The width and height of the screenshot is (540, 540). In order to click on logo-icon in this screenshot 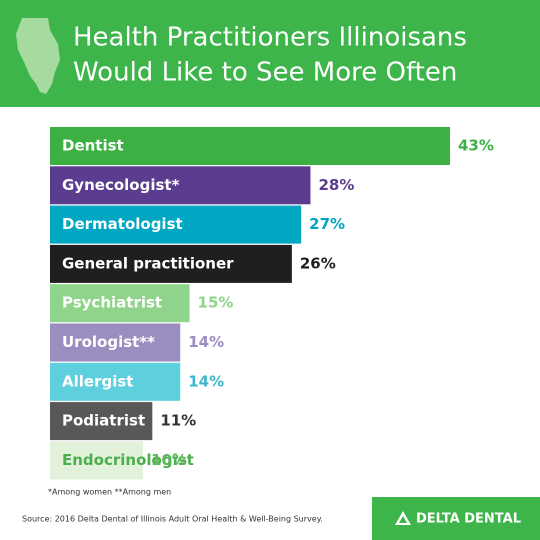, I will do `click(403, 518)`.